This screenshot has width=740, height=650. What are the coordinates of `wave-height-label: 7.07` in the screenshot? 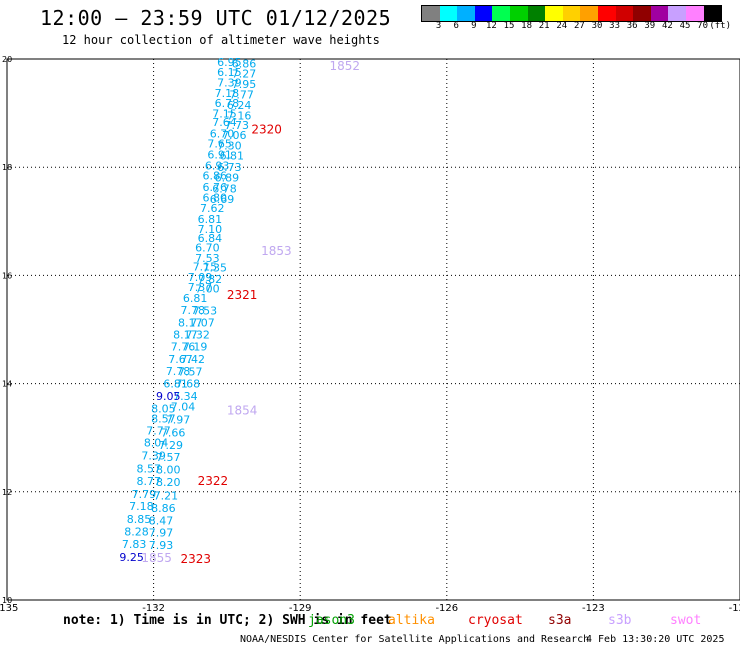 It's located at (202, 322).